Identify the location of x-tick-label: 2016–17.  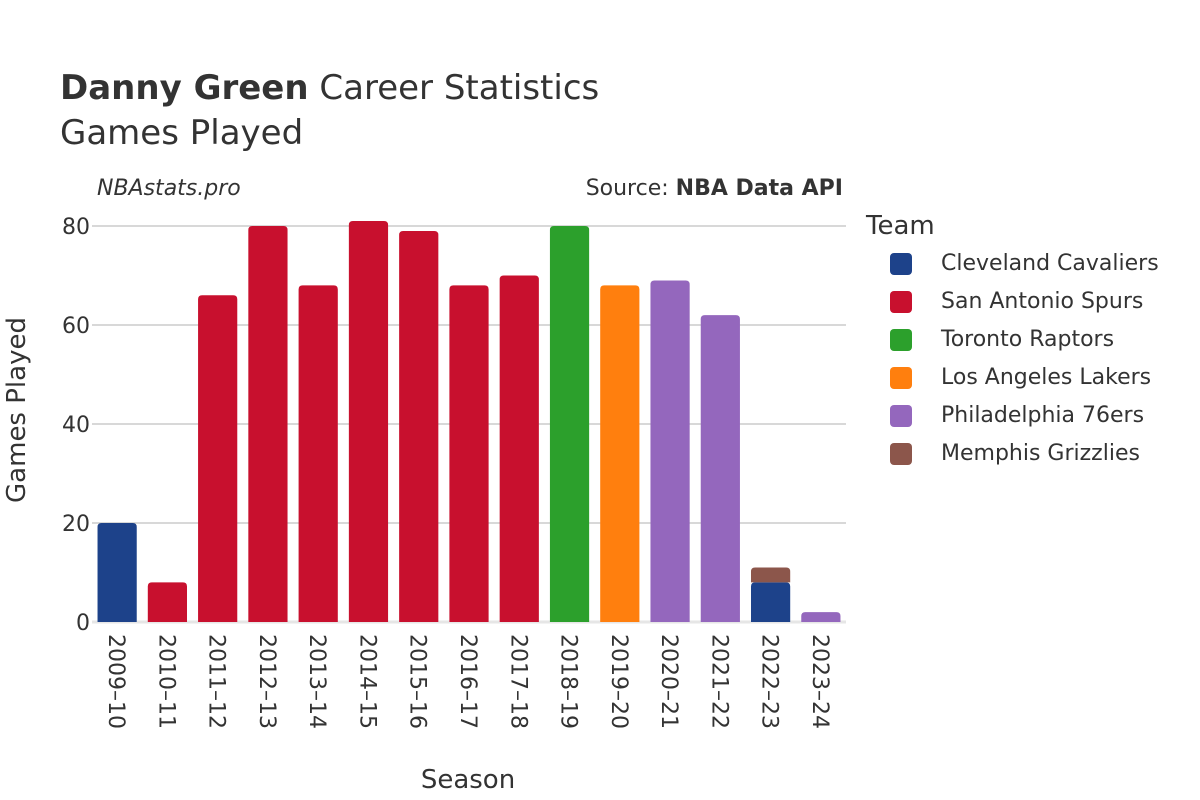
(467, 681).